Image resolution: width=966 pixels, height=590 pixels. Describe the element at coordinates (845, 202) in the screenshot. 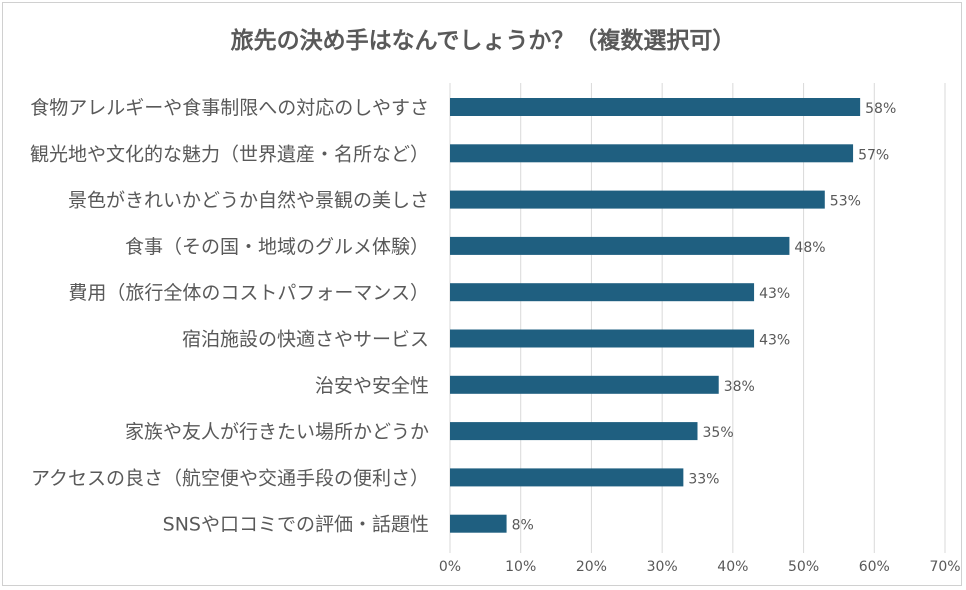

I see `data-label: 53%` at that location.